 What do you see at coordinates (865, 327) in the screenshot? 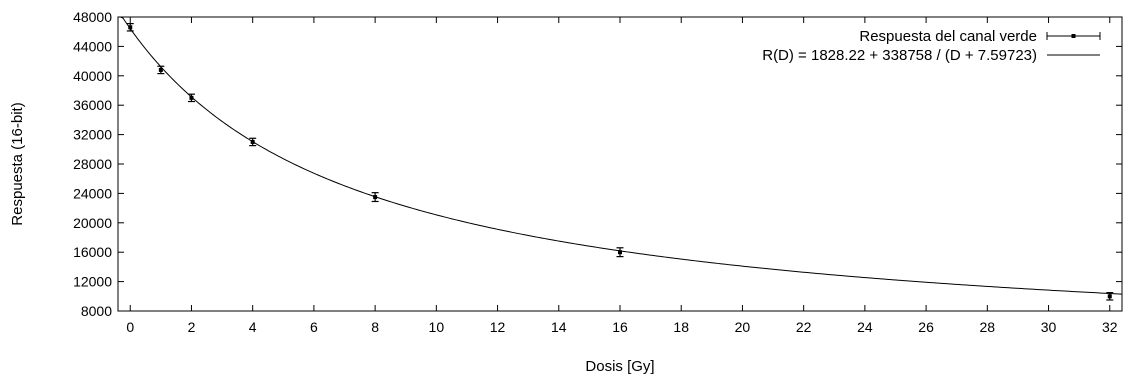
I see `x-tick-label: 24` at bounding box center [865, 327].